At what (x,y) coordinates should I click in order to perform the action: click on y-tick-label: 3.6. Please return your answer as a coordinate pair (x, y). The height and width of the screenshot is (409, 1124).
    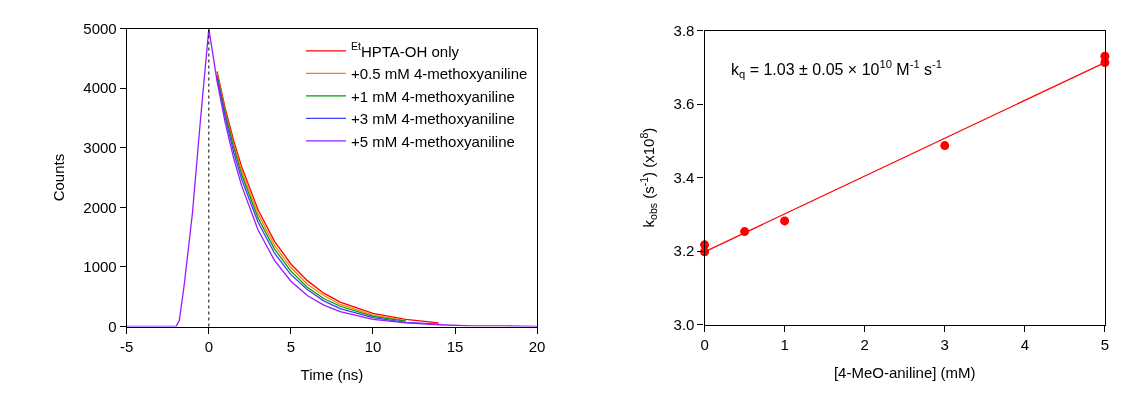
    Looking at the image, I should click on (684, 104).